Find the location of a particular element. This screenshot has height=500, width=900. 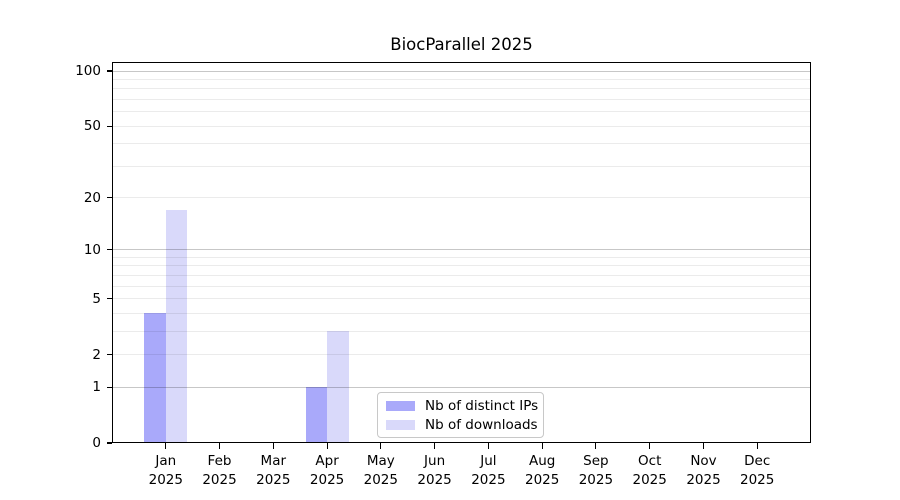

bar-downloads-apr is located at coordinates (338, 387).